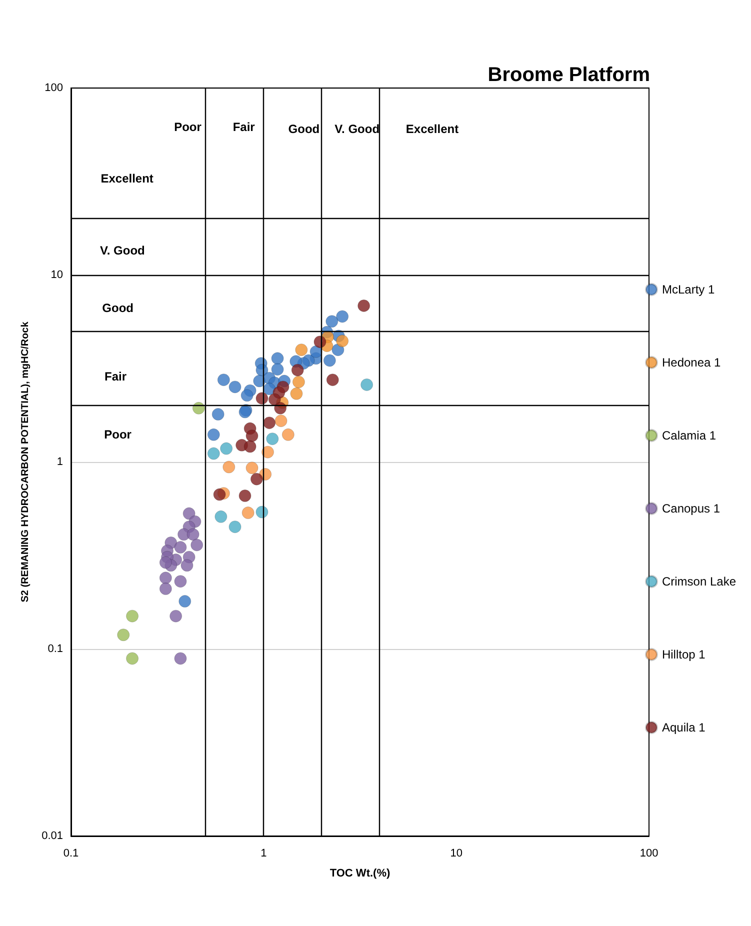 This screenshot has height=926, width=751. I want to click on x-tick-label: 100, so click(649, 854).